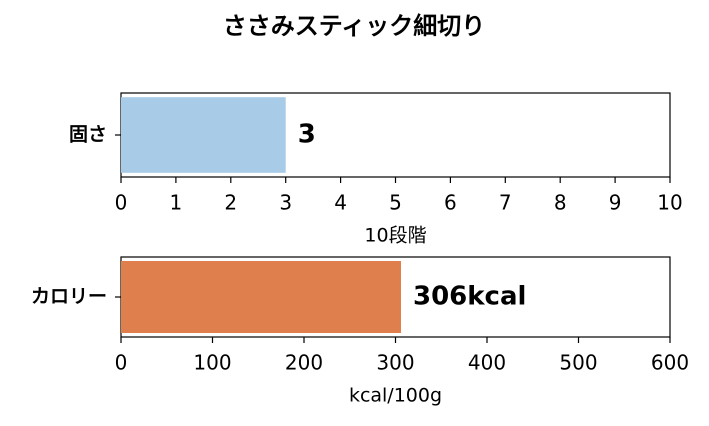  I want to click on x-axis-label: 10段階, so click(395, 236).